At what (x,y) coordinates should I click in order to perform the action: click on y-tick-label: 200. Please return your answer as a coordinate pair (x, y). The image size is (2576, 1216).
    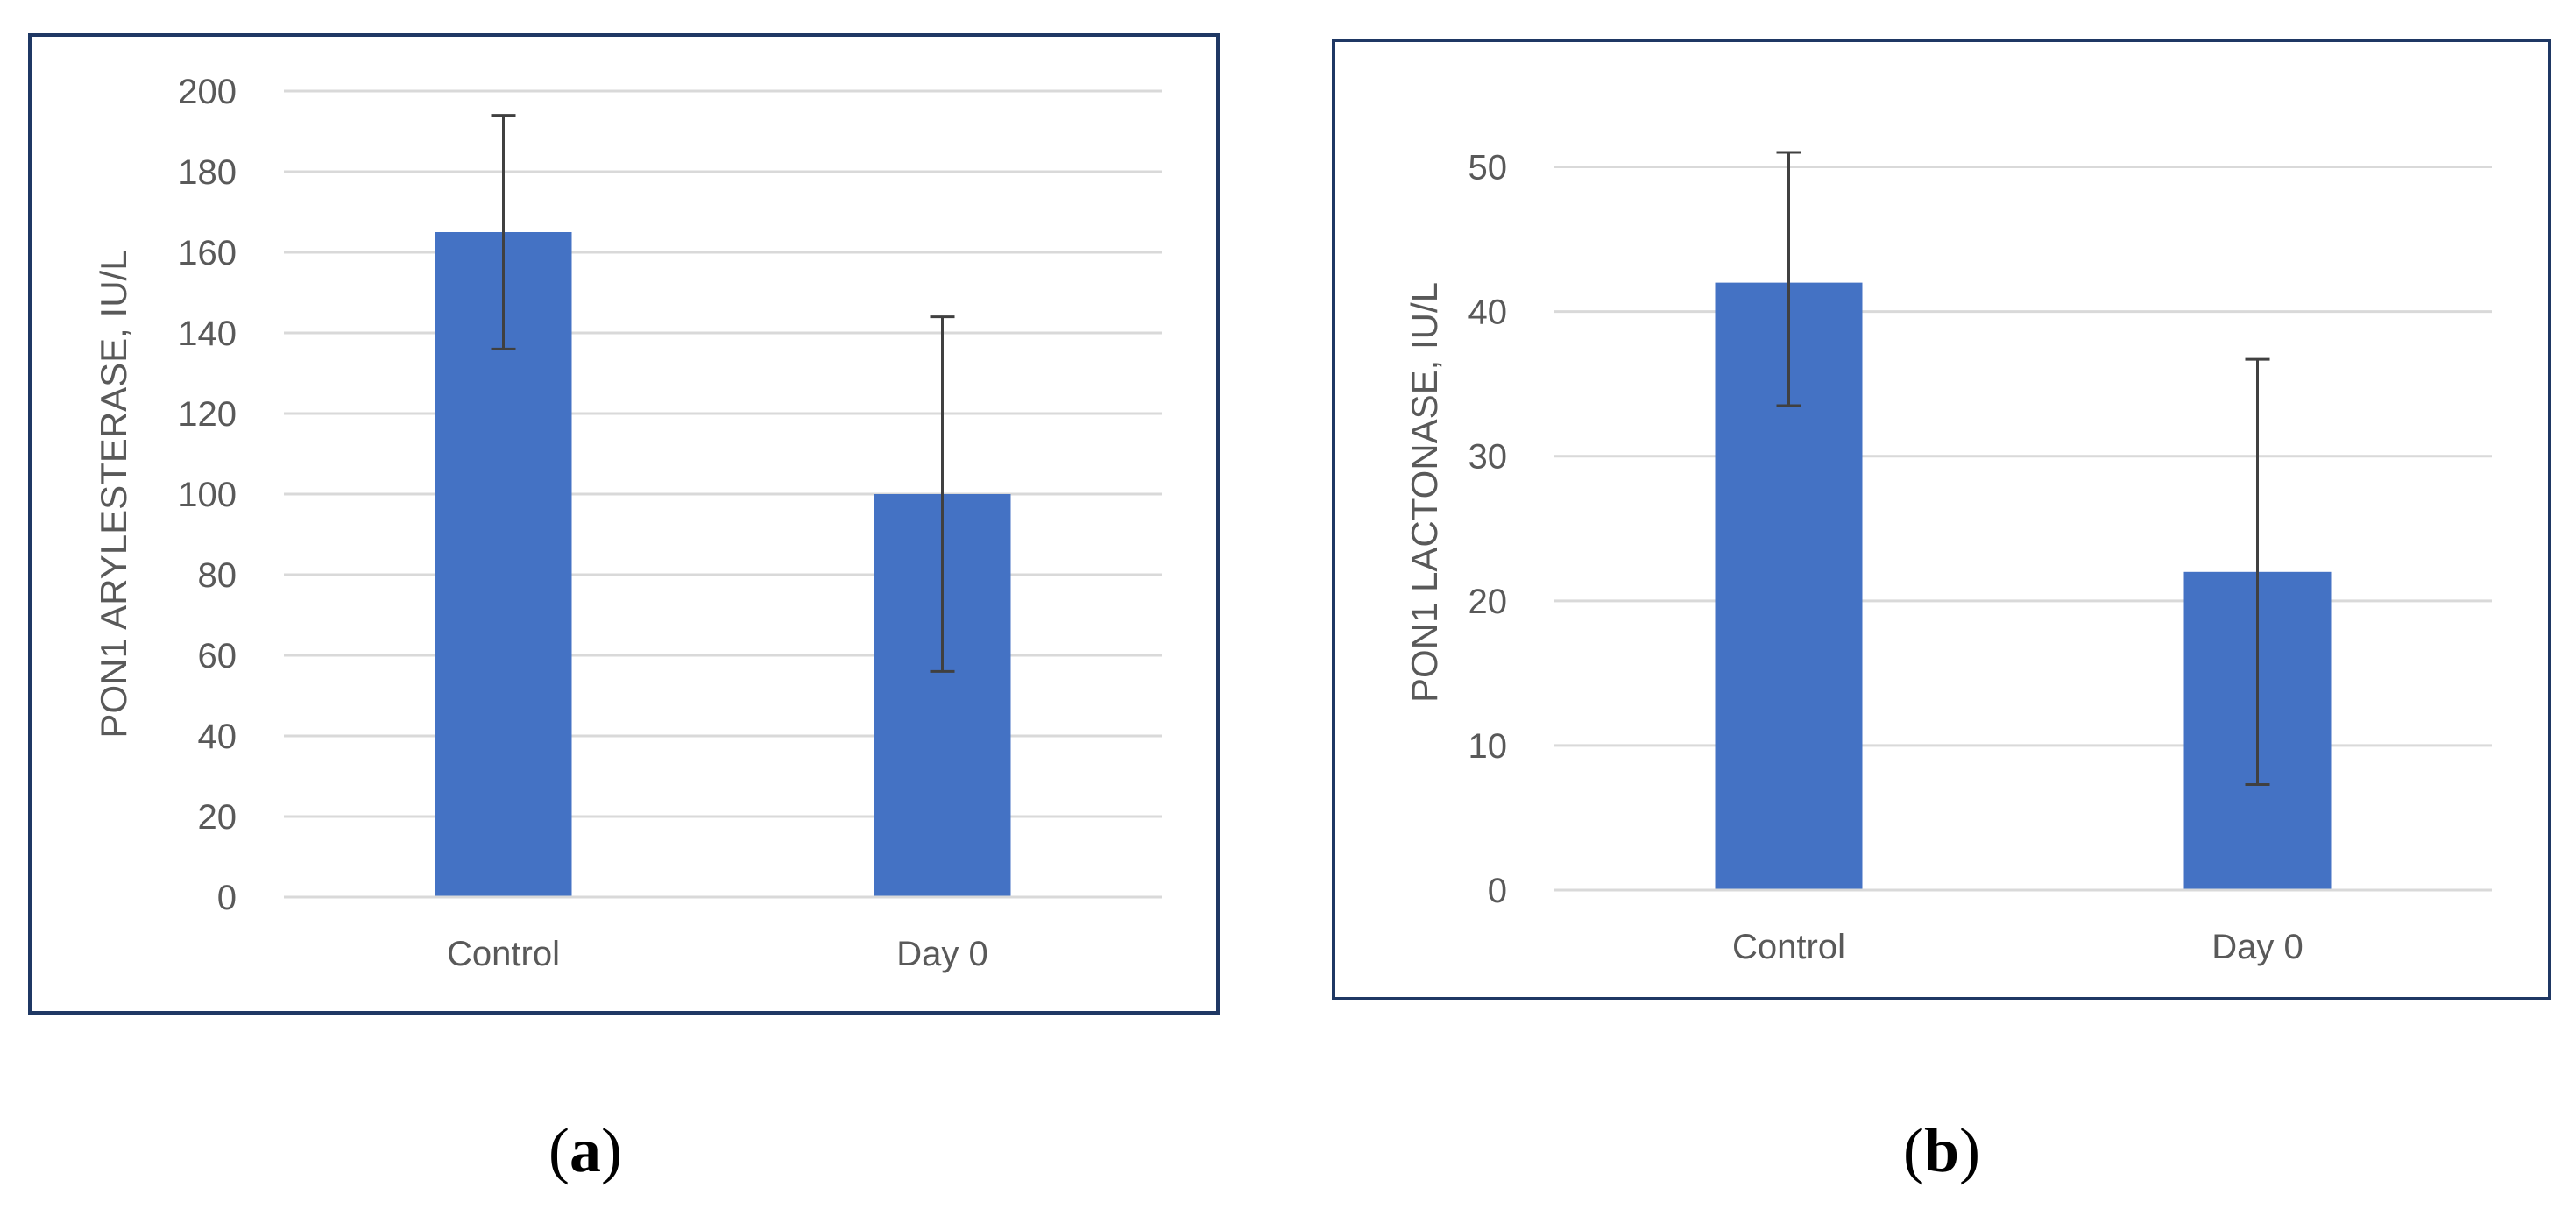
    Looking at the image, I should click on (207, 92).